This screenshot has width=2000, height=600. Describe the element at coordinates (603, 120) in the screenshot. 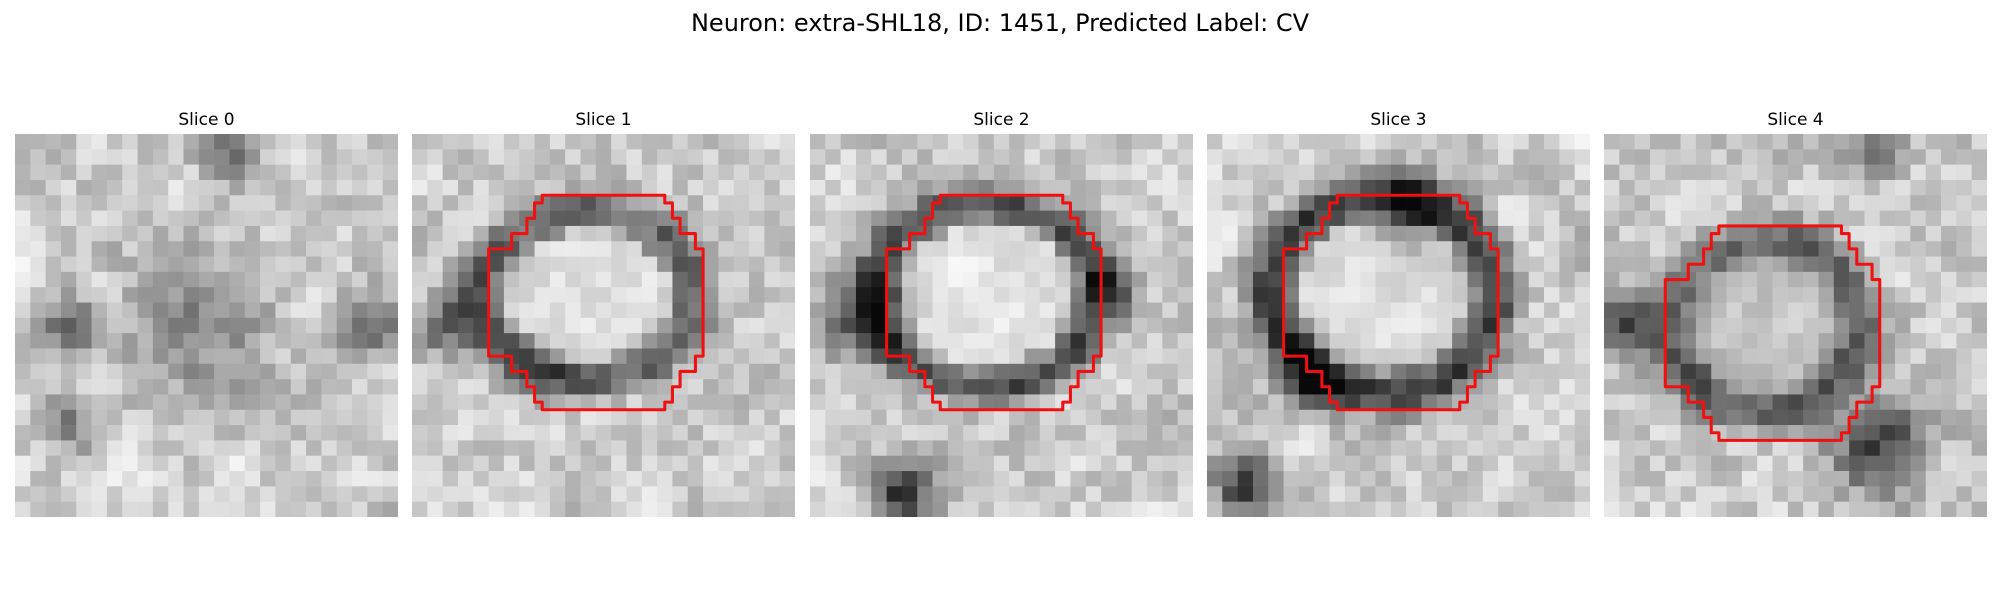

I see `slice-title-1: Slice 1` at that location.